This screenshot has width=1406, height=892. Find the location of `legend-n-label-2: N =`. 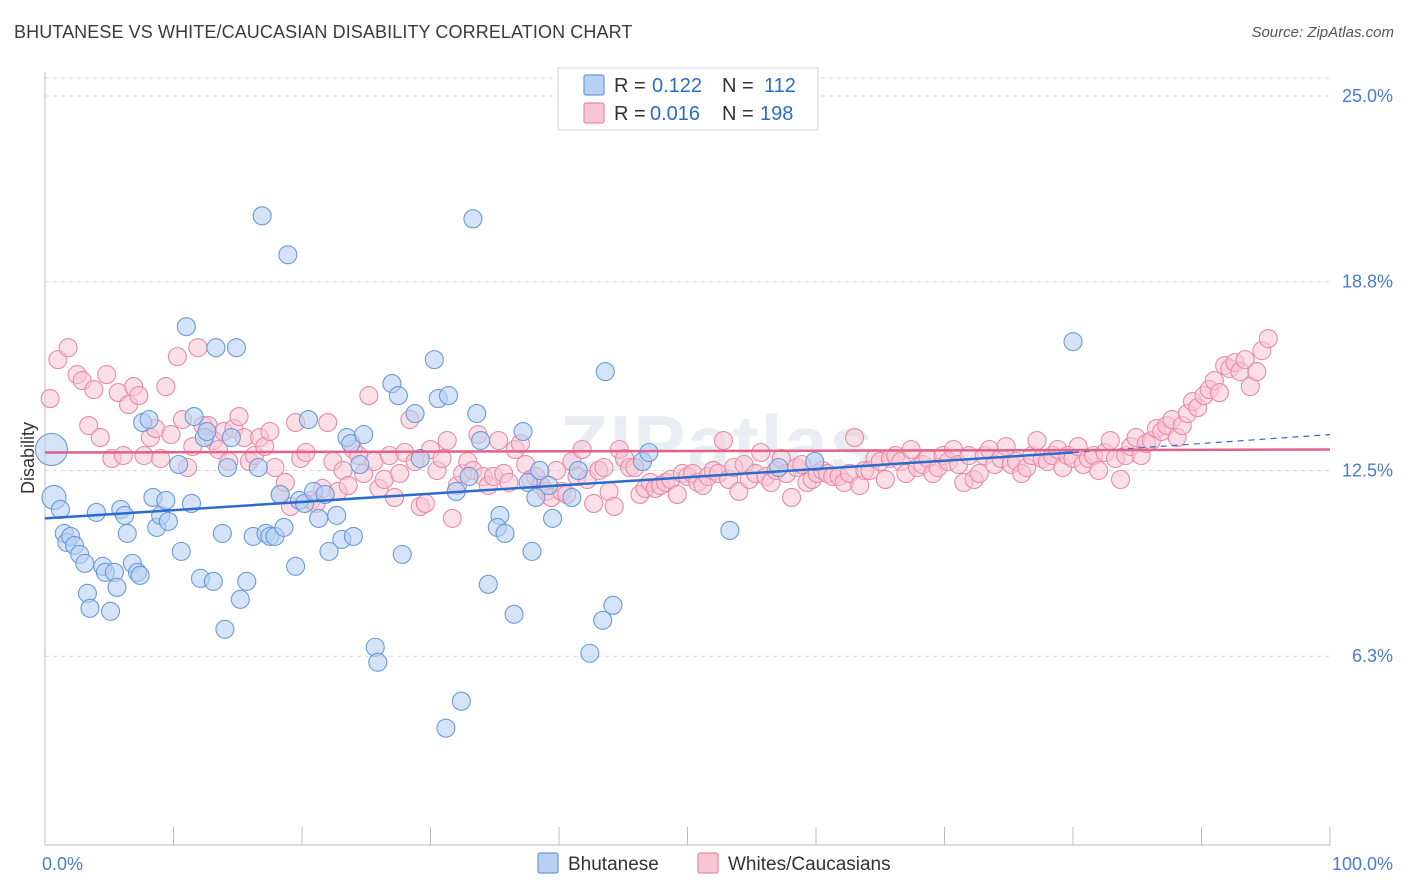

legend-n-label-2: N = is located at coordinates (738, 114).